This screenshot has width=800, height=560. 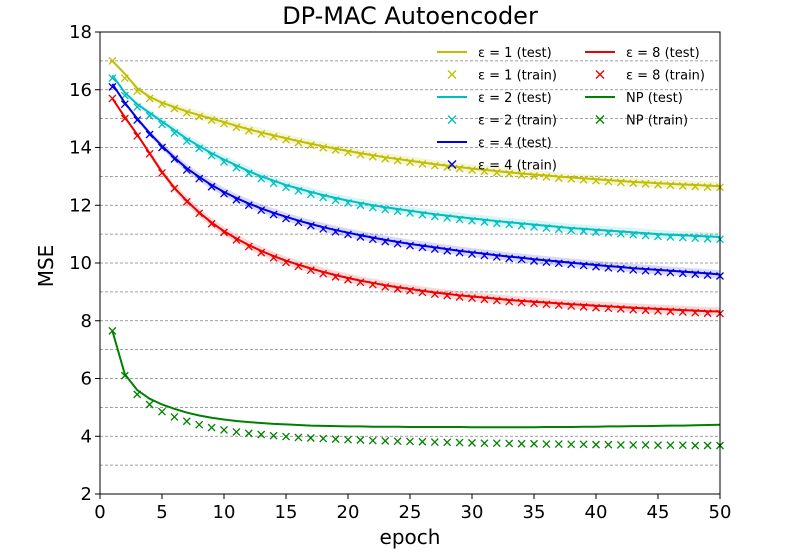 I want to click on y-tick-label: 2, so click(x=86, y=494).